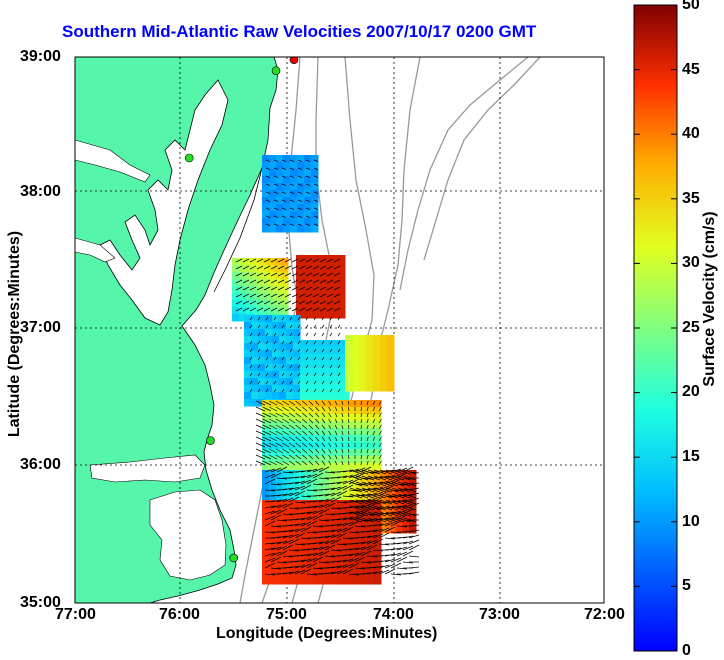 The width and height of the screenshot is (724, 660). What do you see at coordinates (14, 334) in the screenshot?
I see `y-axis-label: Latitude (Degrees:Minutes)` at bounding box center [14, 334].